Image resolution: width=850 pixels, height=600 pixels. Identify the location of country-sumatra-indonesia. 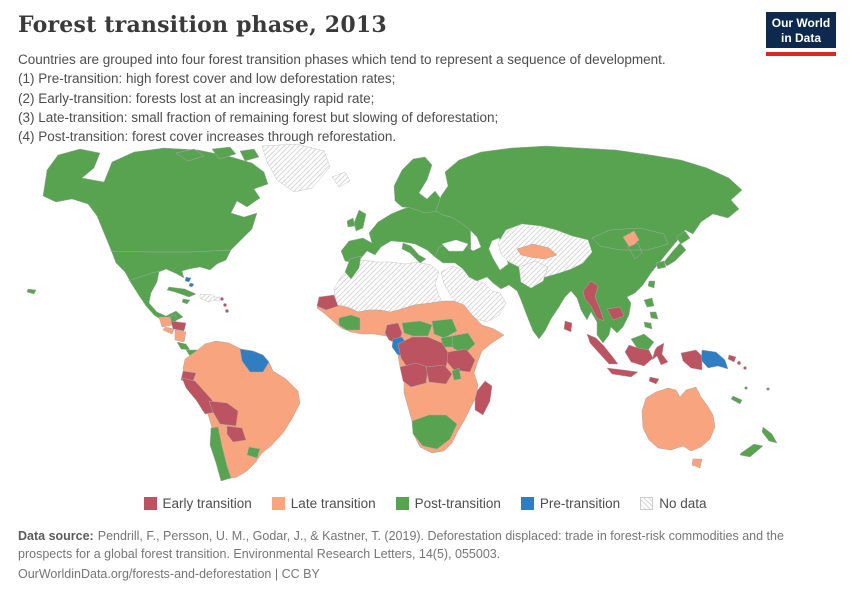
(602, 349).